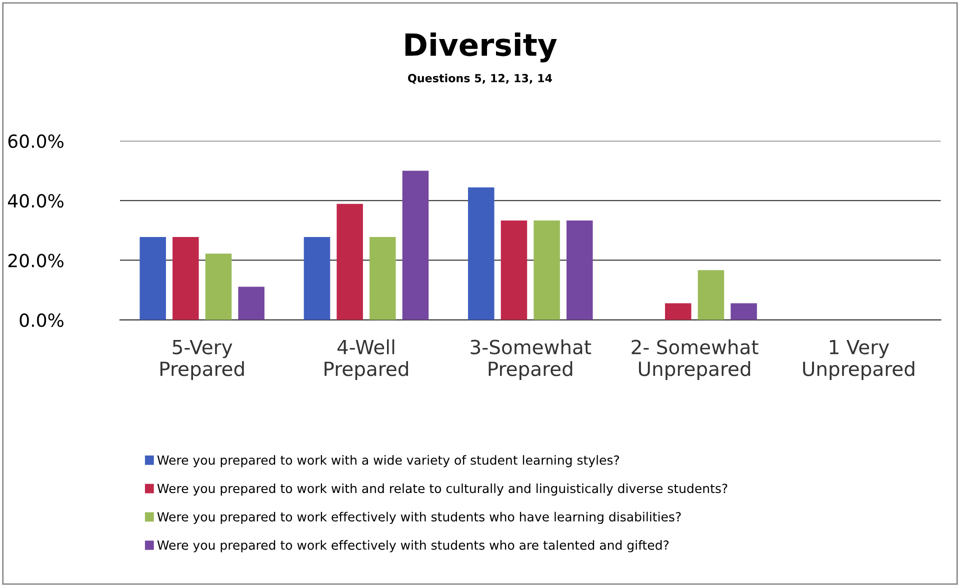 This screenshot has height=587, width=960. Describe the element at coordinates (419, 518) in the screenshot. I see `legend-label: Were you prepared to work effectively with students who have learning disabilities?` at that location.